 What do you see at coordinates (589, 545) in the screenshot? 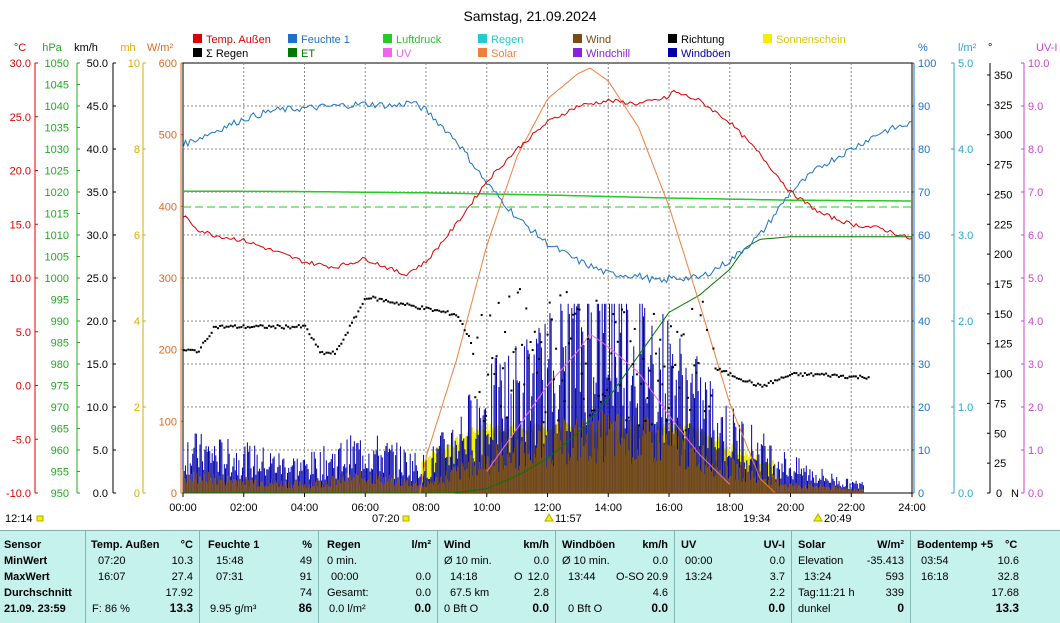
I see `gust-header: Windböen` at bounding box center [589, 545].